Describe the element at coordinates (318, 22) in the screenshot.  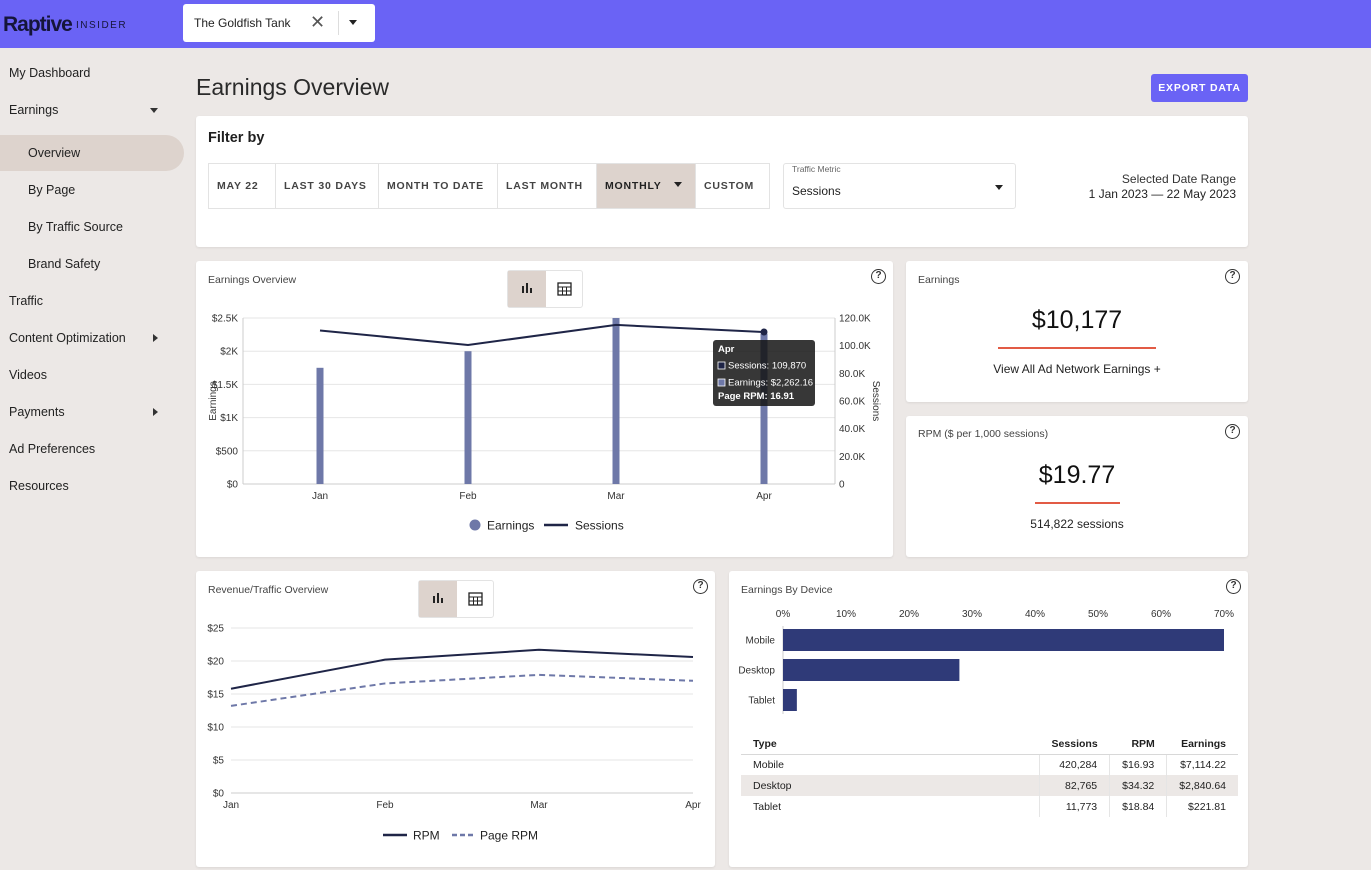
I see `close-icon: ✕` at that location.